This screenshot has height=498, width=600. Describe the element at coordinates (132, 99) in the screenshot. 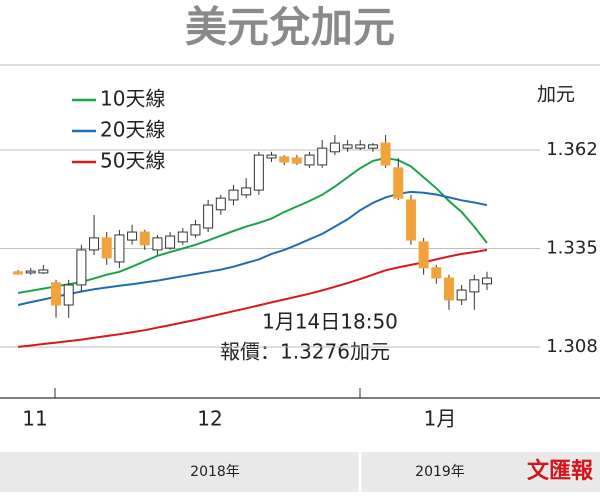

I see `legend-label: 10天線` at that location.